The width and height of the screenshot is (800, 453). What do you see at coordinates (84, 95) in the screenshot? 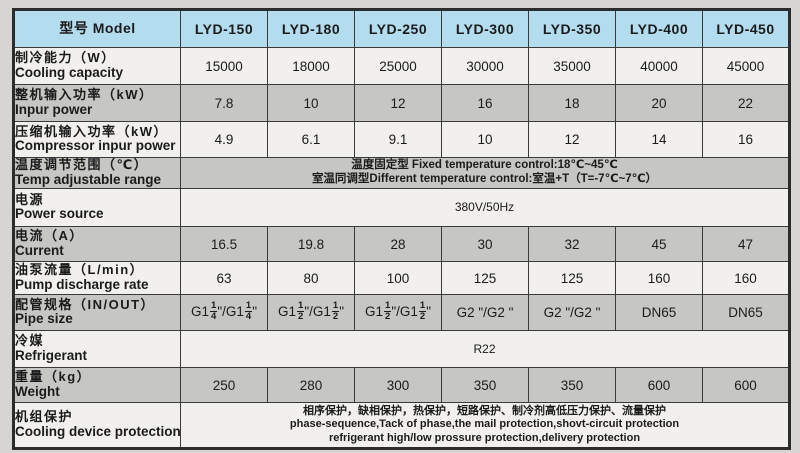
I see `row-label-zh: 整机输入功率（kW）` at bounding box center [84, 95].